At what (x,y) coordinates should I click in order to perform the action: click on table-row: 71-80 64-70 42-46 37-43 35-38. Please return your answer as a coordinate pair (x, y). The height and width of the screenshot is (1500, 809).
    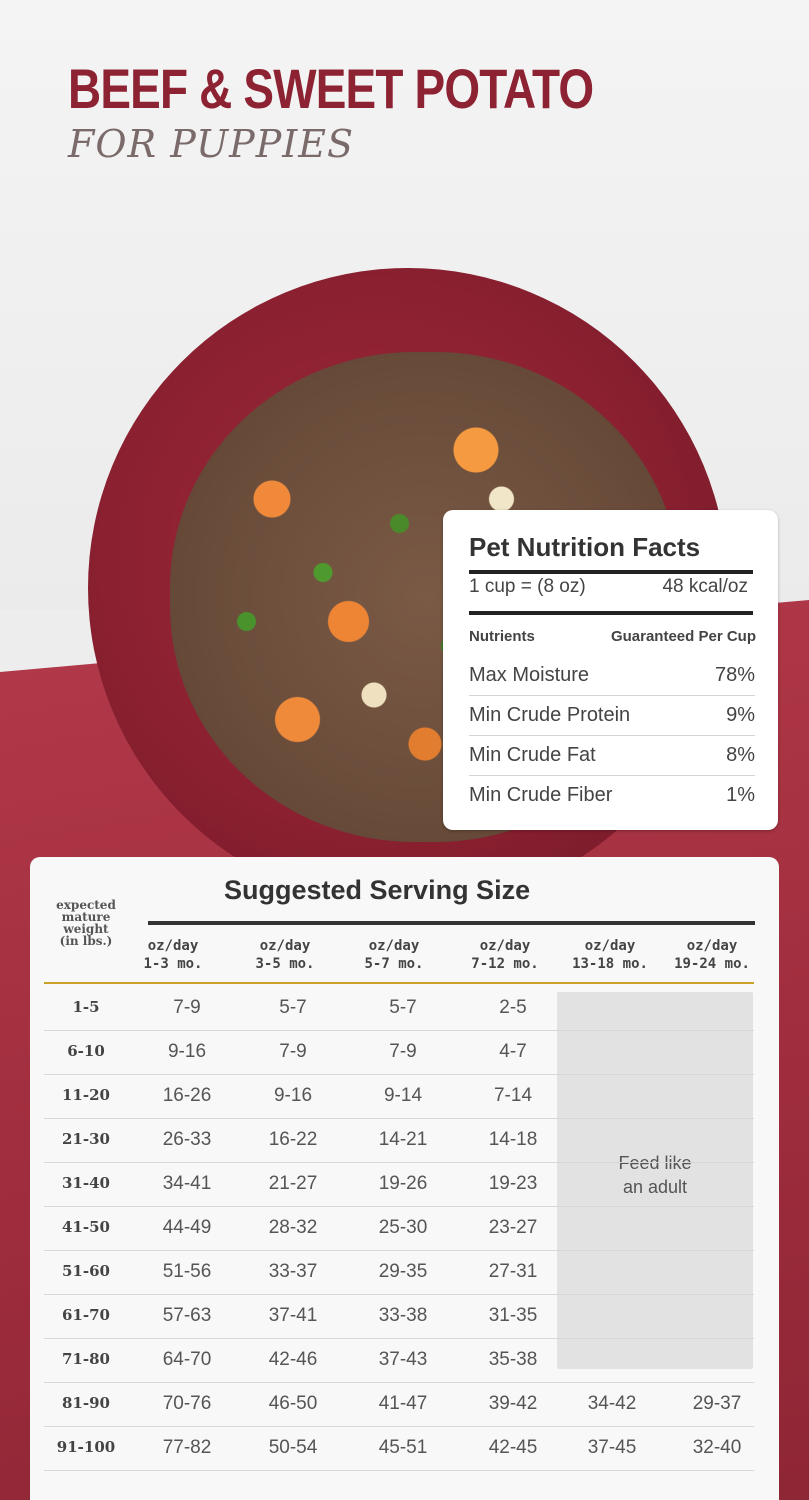
    Looking at the image, I should click on (399, 1361).